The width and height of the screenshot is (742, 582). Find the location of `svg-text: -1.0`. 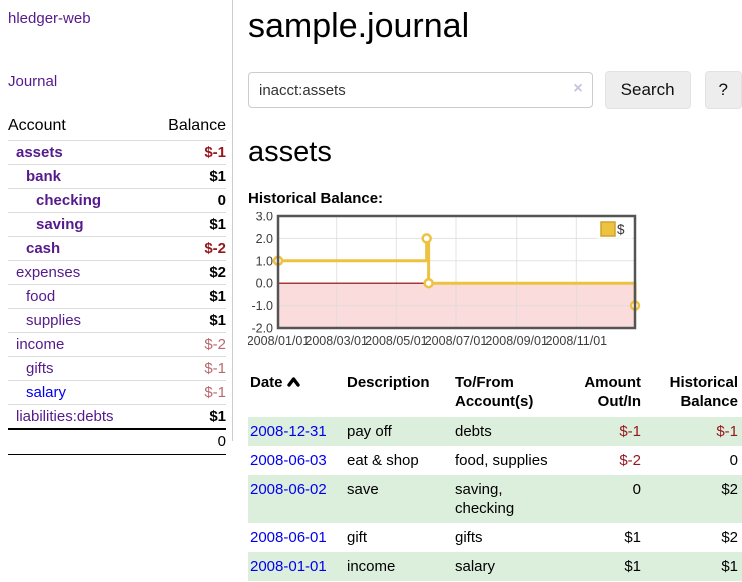

svg-text: -1.0 is located at coordinates (262, 306).